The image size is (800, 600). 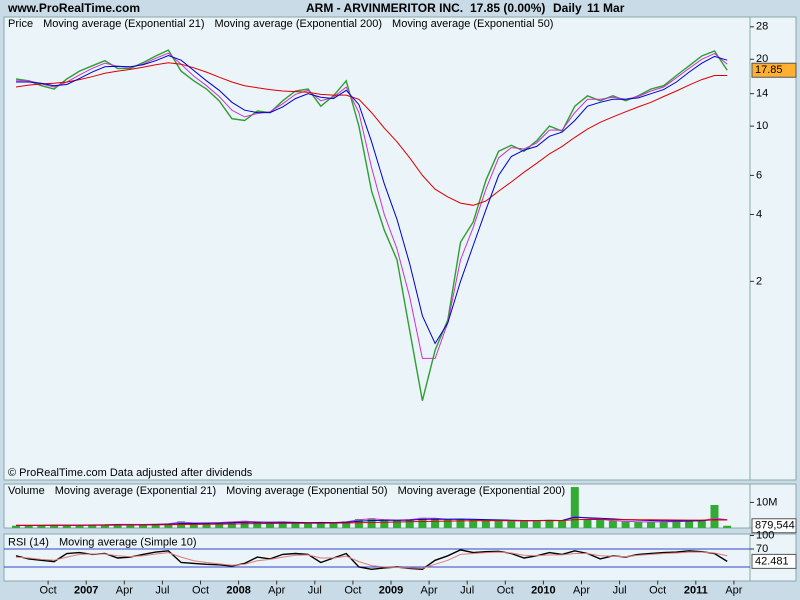 I want to click on last-value-label: 879,544, so click(x=775, y=526).